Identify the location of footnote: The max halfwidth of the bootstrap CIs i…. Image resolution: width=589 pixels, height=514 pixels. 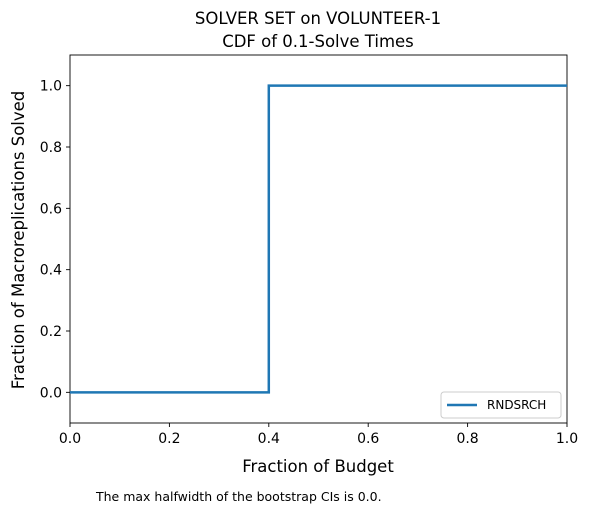
(238, 496).